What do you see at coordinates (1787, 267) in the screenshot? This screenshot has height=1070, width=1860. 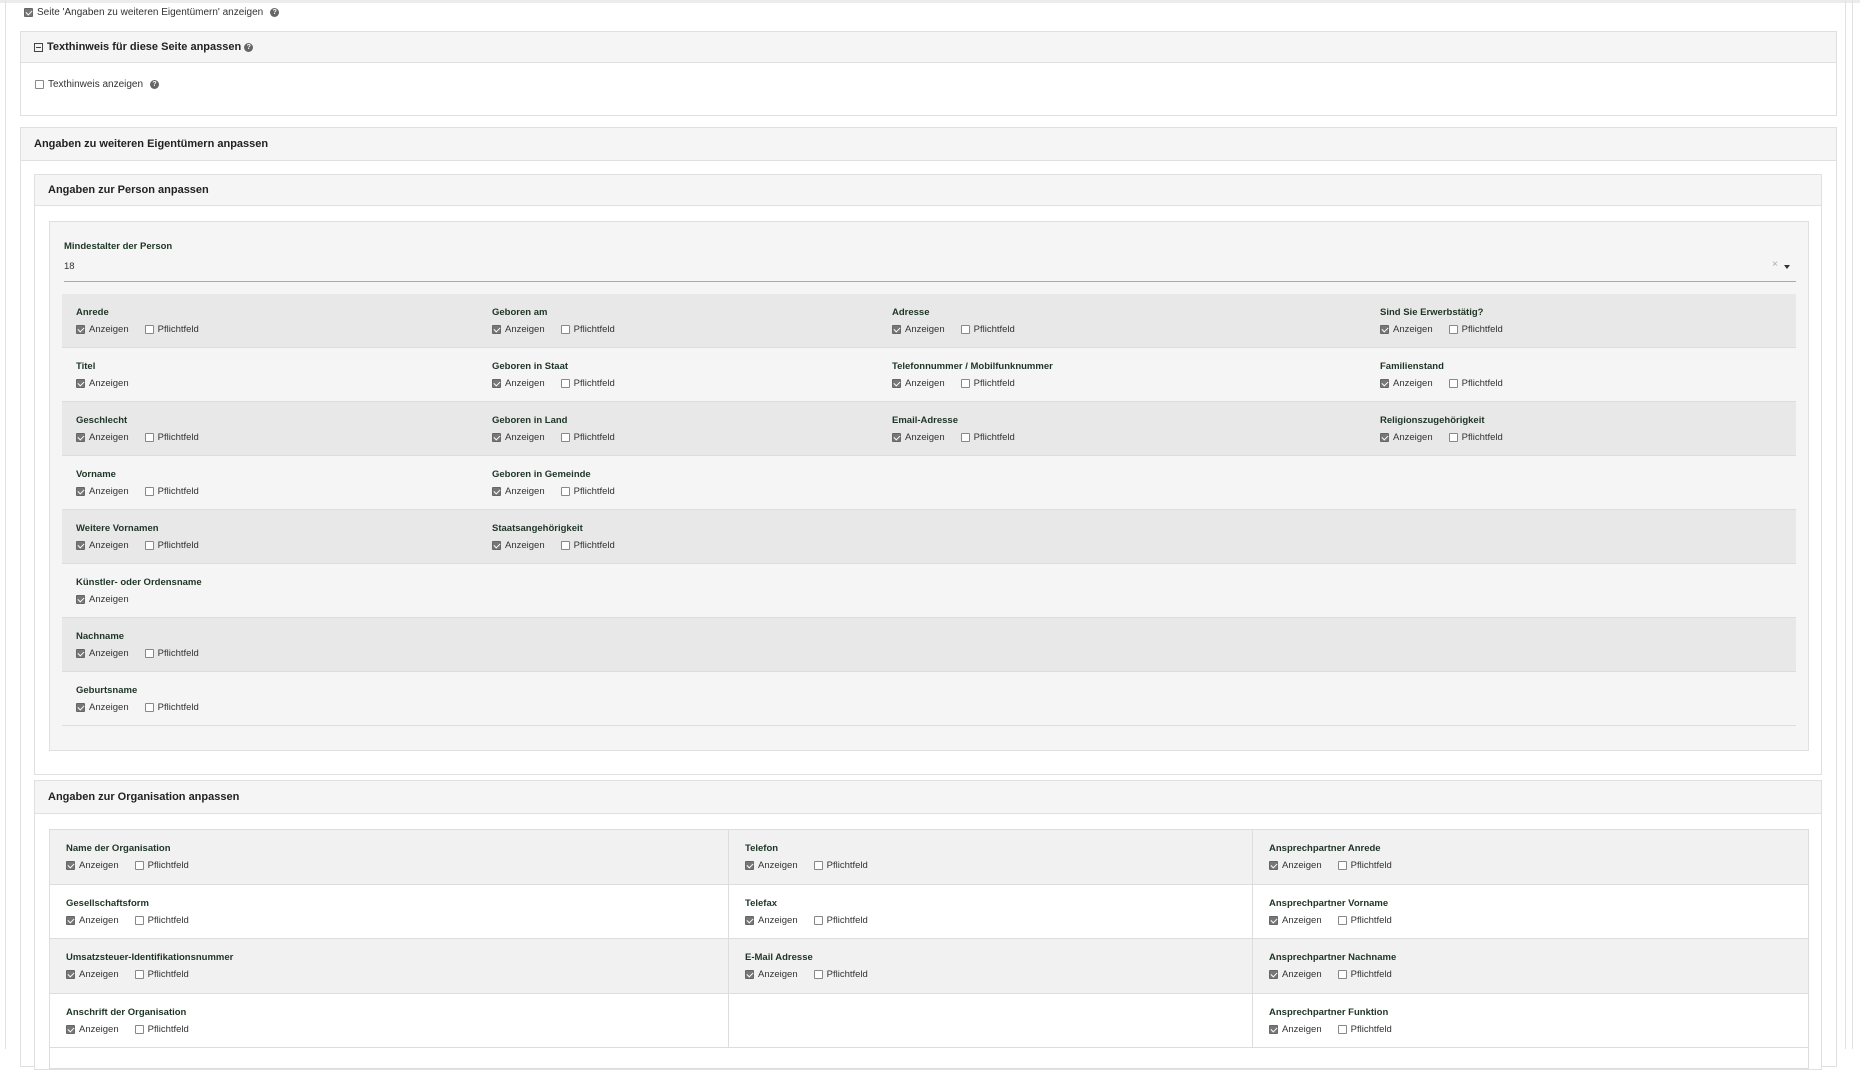 I see `chevron-down-icon` at bounding box center [1787, 267].